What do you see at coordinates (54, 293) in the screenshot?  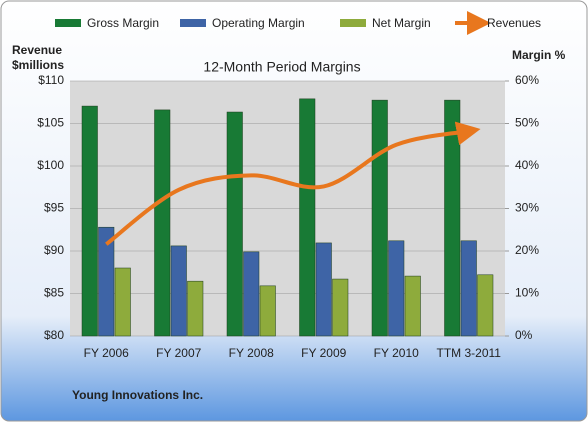 I see `y-tick-label: $85` at bounding box center [54, 293].